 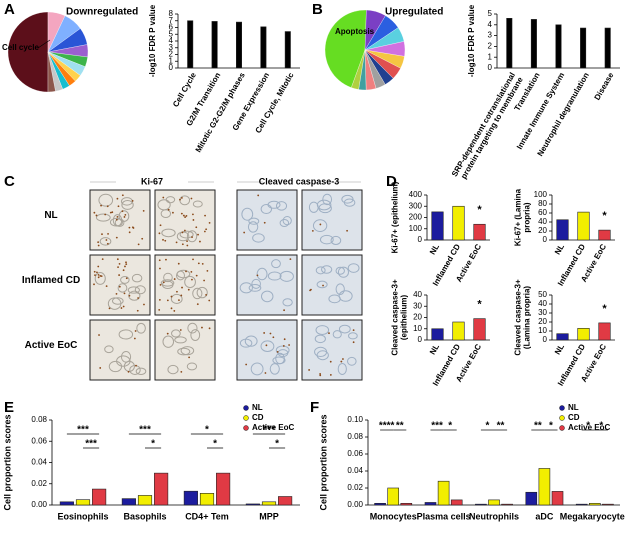 What do you see at coordinates (9, 9) in the screenshot?
I see `panel-letter: A` at bounding box center [9, 9].